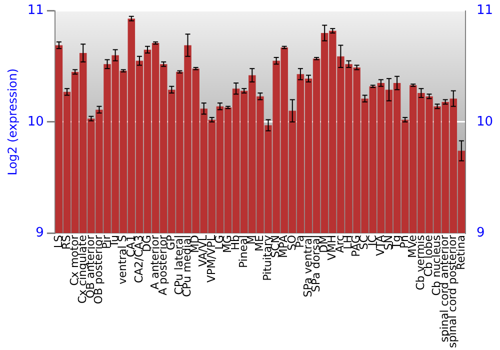  Describe the element at coordinates (35, 10) in the screenshot. I see `y-tick-label: 11` at that location.